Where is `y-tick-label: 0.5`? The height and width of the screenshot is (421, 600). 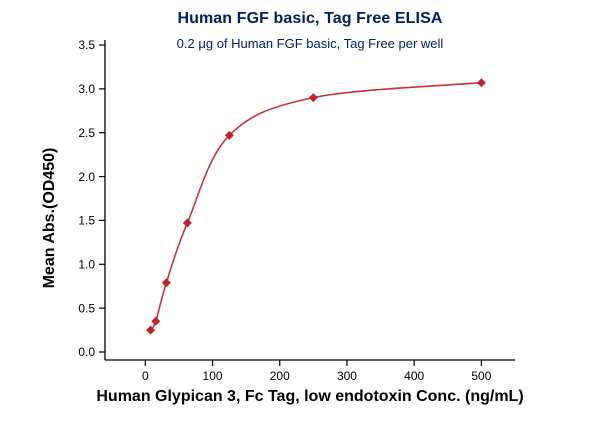 y-tick-label: 0.5 is located at coordinates (86, 308).